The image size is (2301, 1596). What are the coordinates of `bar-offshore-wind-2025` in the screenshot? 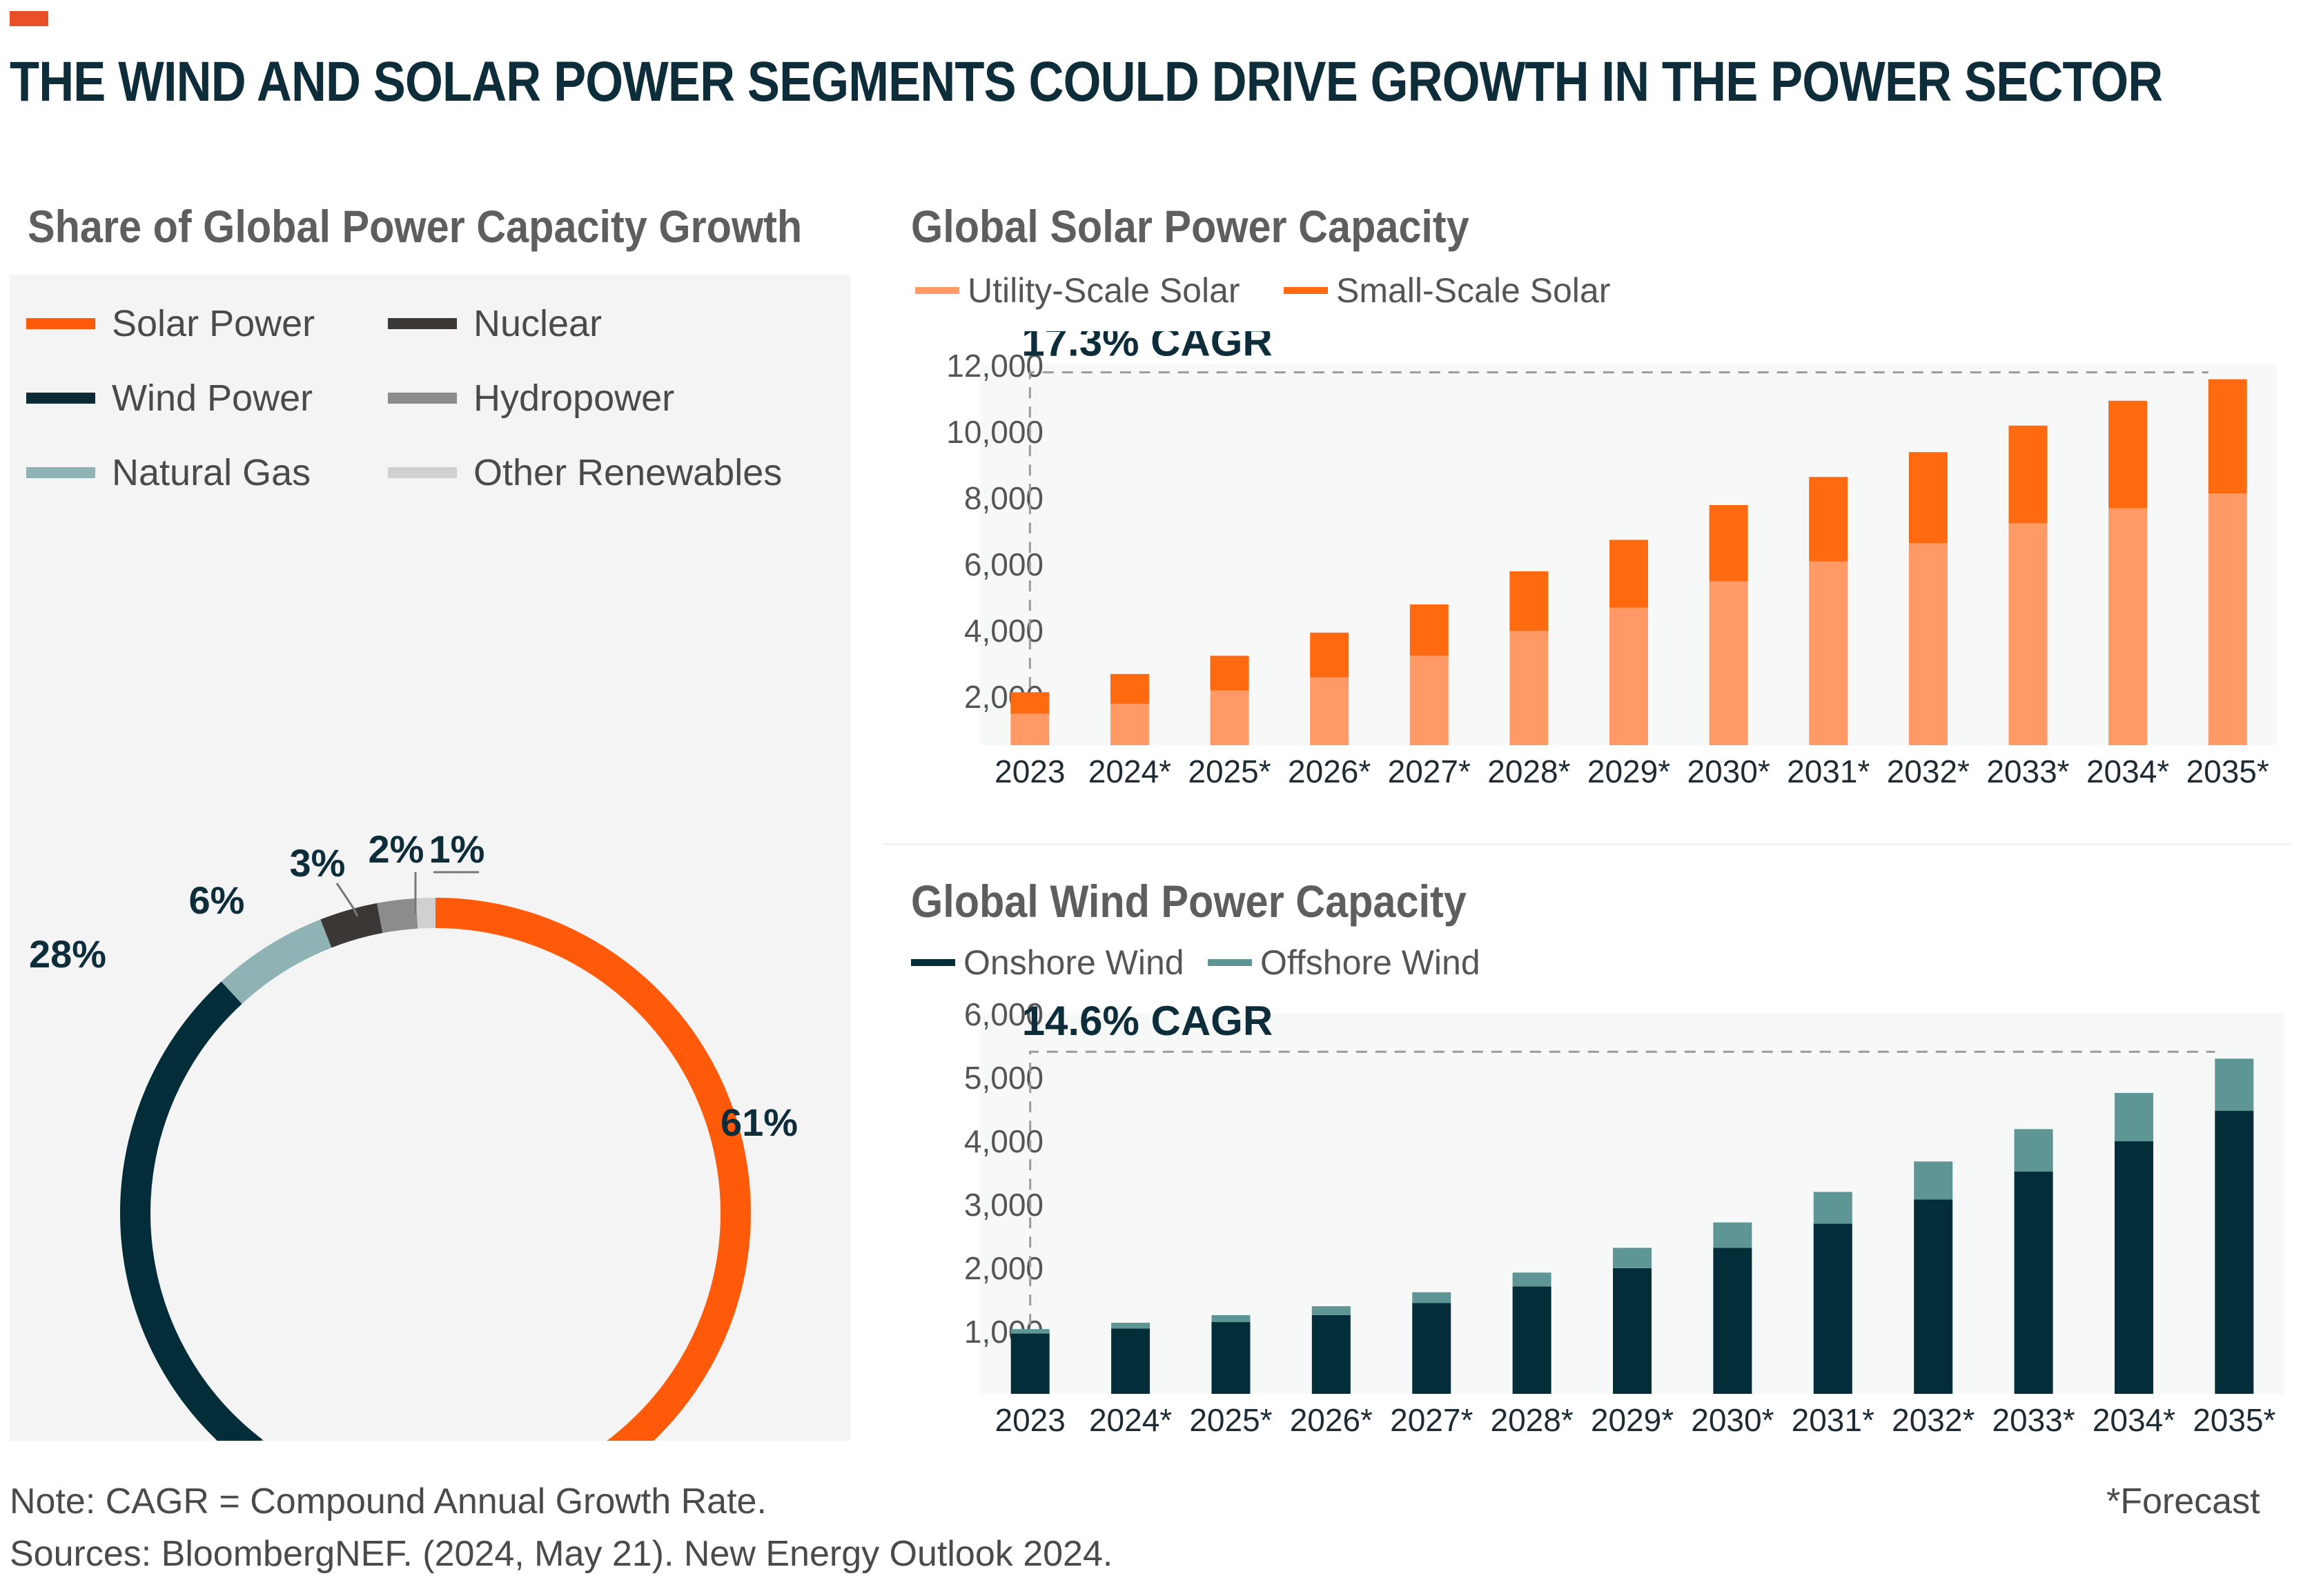 It's located at (1231, 1318).